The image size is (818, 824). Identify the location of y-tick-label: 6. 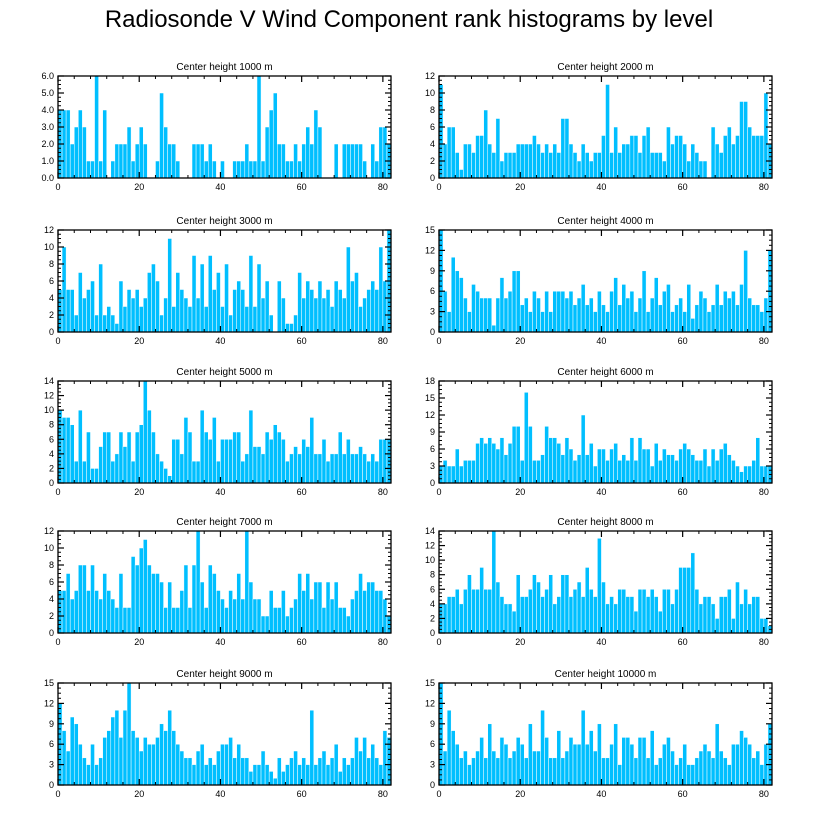
(432, 291).